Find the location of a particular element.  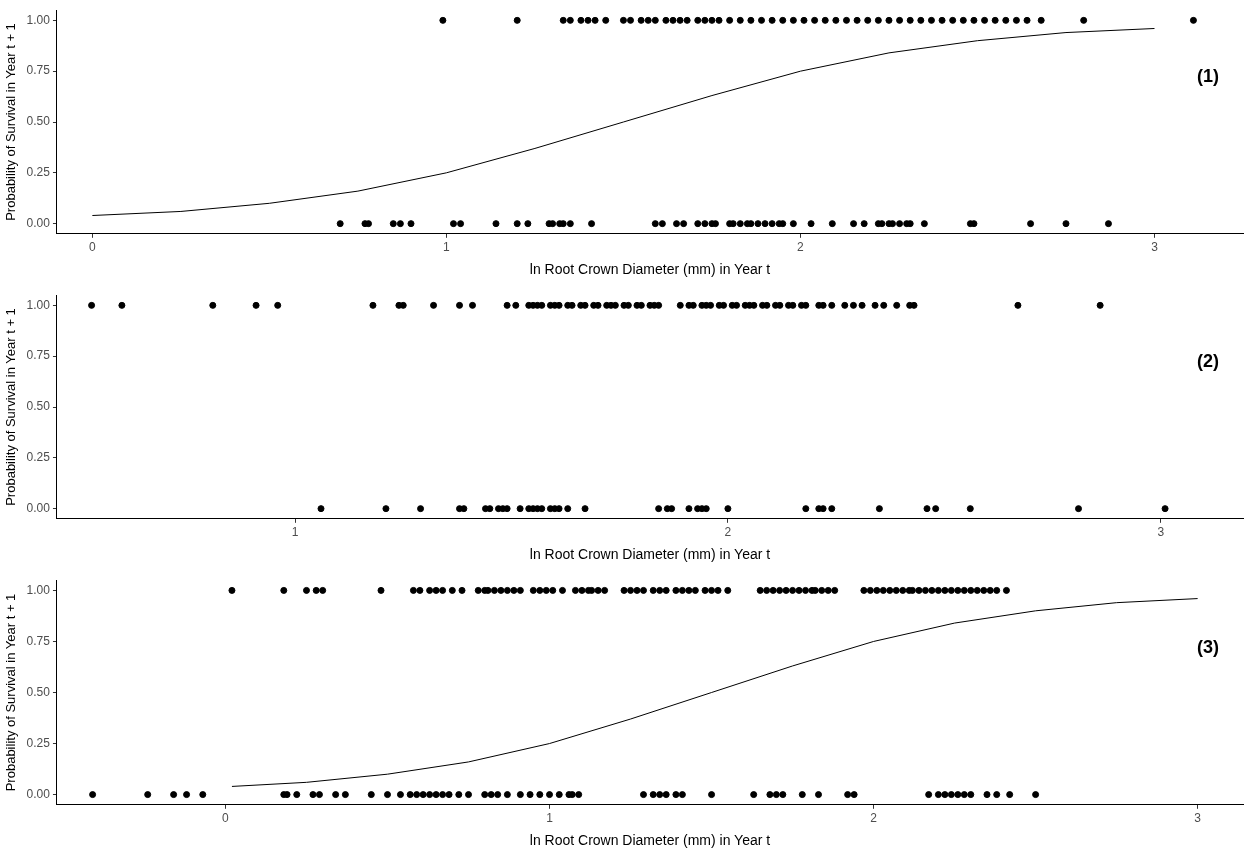

annotation: (3) is located at coordinates (1208, 646).